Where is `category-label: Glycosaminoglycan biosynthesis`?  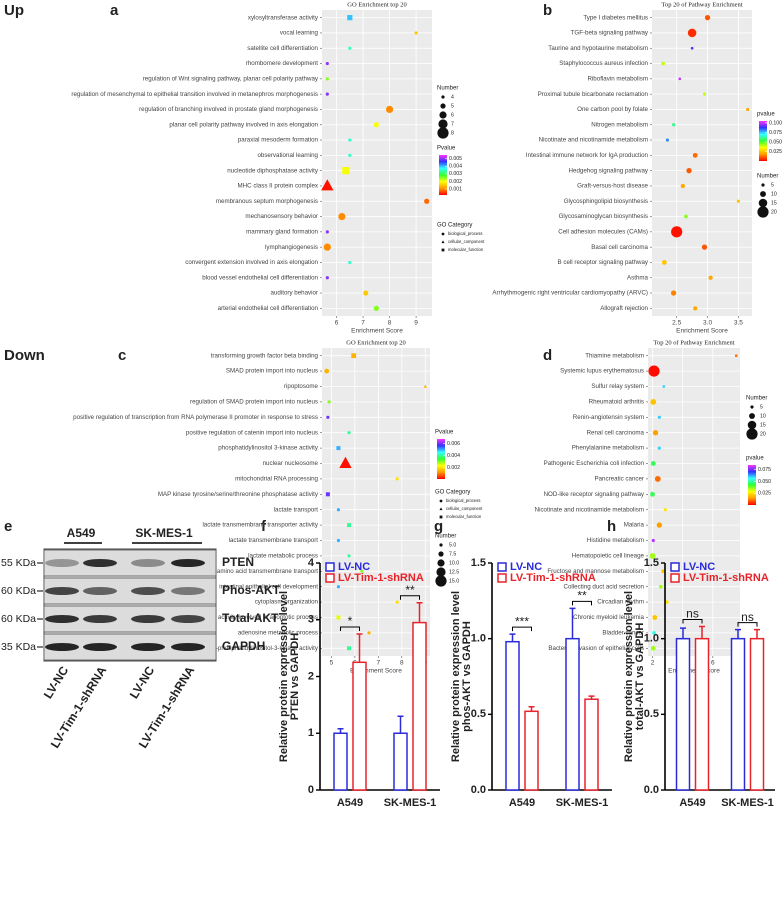
category-label: Glycosaminoglycan biosynthesis is located at coordinates (603, 216).